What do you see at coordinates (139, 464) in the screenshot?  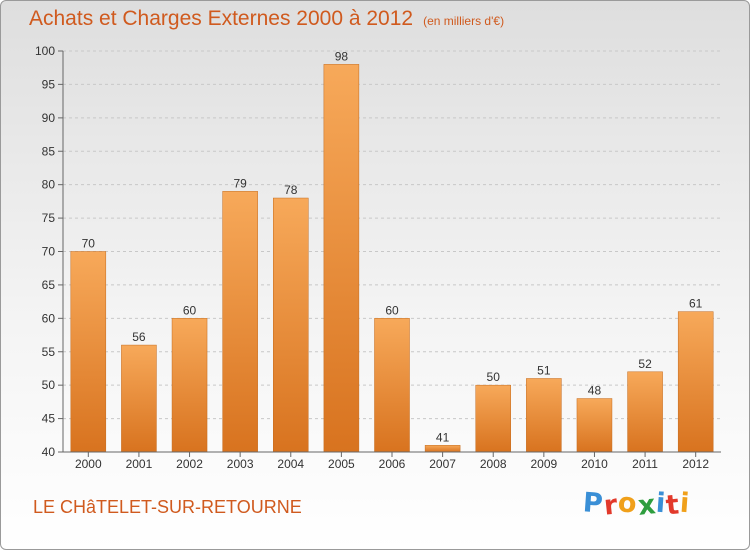 I see `x-tick-label: 2001` at bounding box center [139, 464].